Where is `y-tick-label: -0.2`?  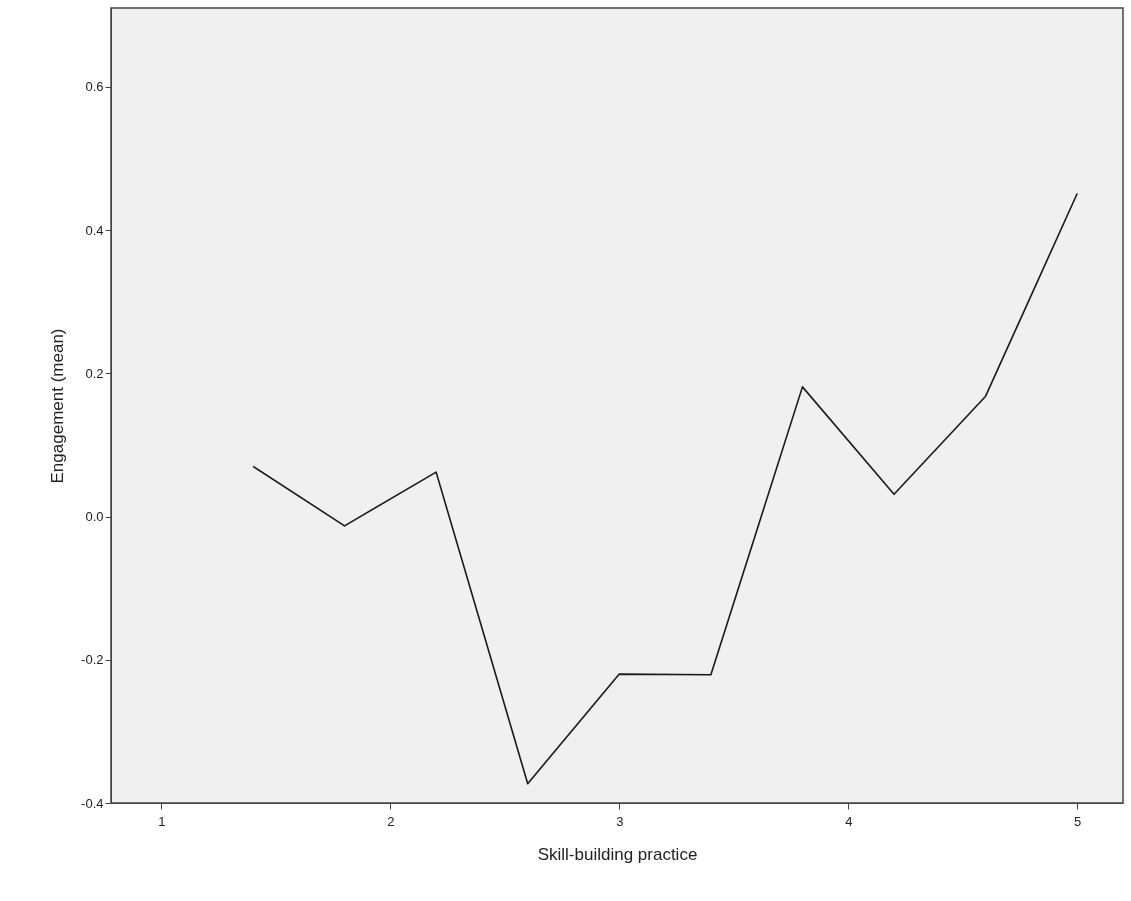
y-tick-label: -0.2 is located at coordinates (92, 660).